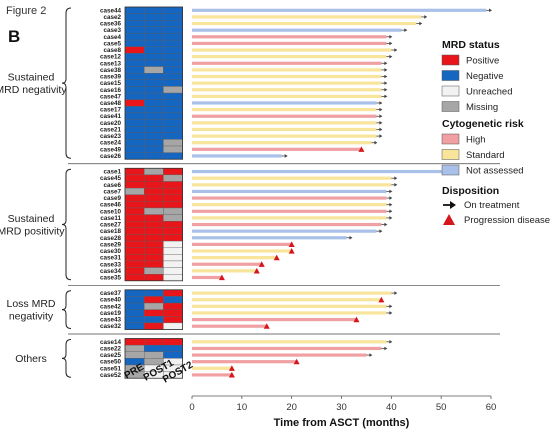 This screenshot has width=554, height=434. What do you see at coordinates (391, 407) in the screenshot?
I see `x-tick-label: 40` at bounding box center [391, 407].